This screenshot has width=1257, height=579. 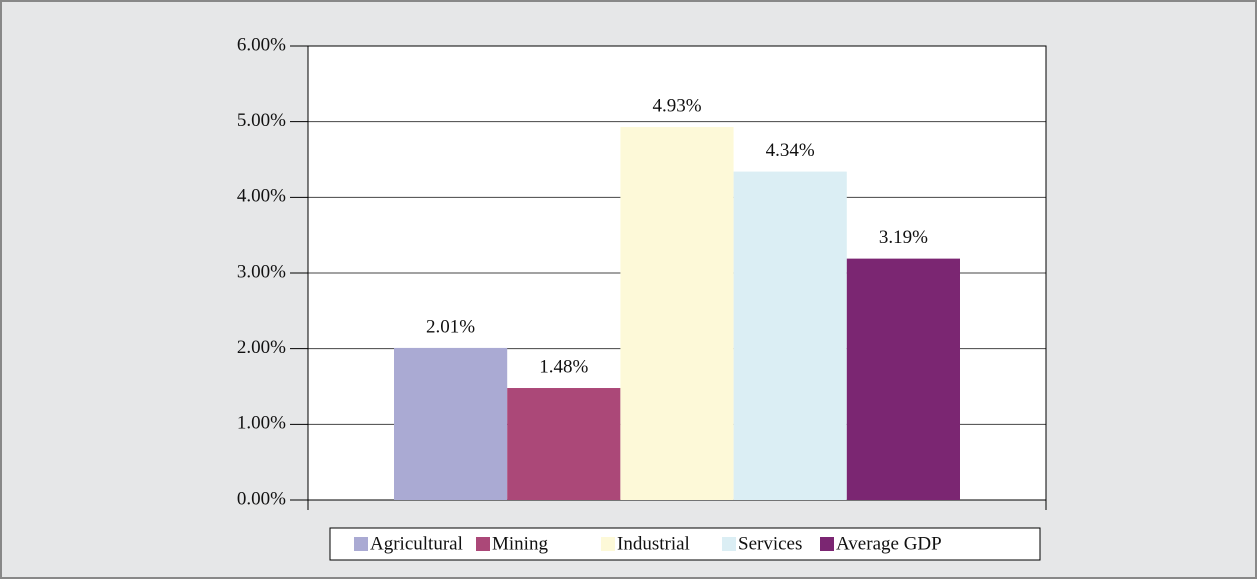 I want to click on y-tick-label: 2.00%, so click(x=261, y=347).